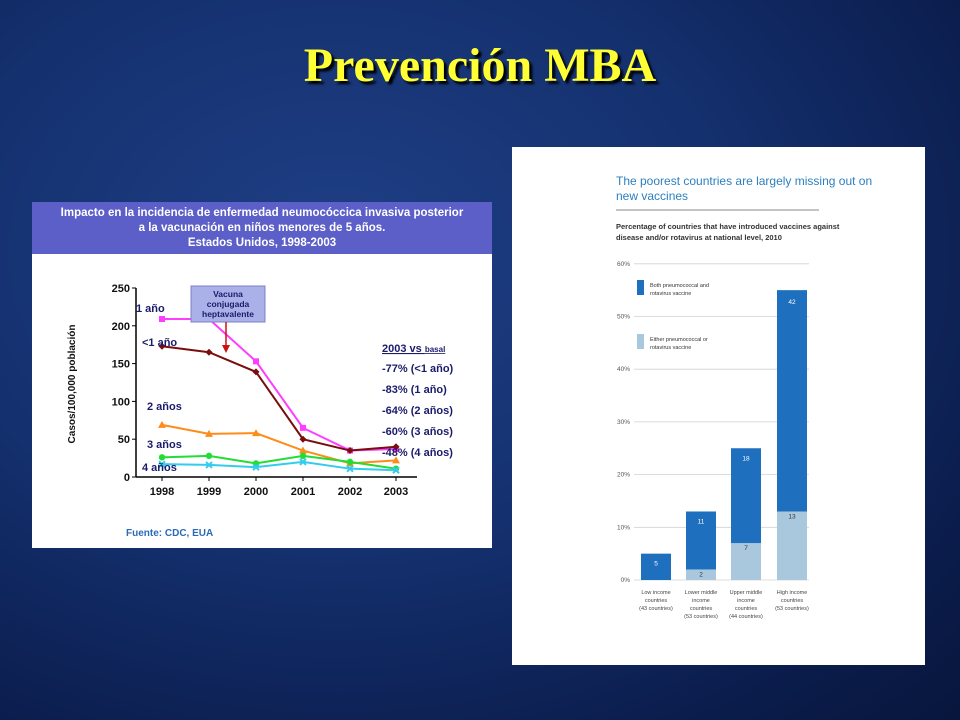 The height and width of the screenshot is (720, 960). I want to click on y-tick-label: 10%, so click(623, 527).